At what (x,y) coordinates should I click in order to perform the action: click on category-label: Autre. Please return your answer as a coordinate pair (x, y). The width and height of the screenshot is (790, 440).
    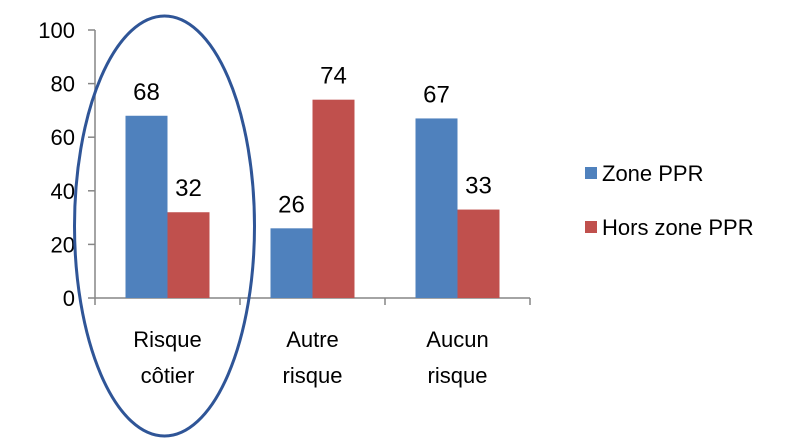
    Looking at the image, I should click on (312, 339).